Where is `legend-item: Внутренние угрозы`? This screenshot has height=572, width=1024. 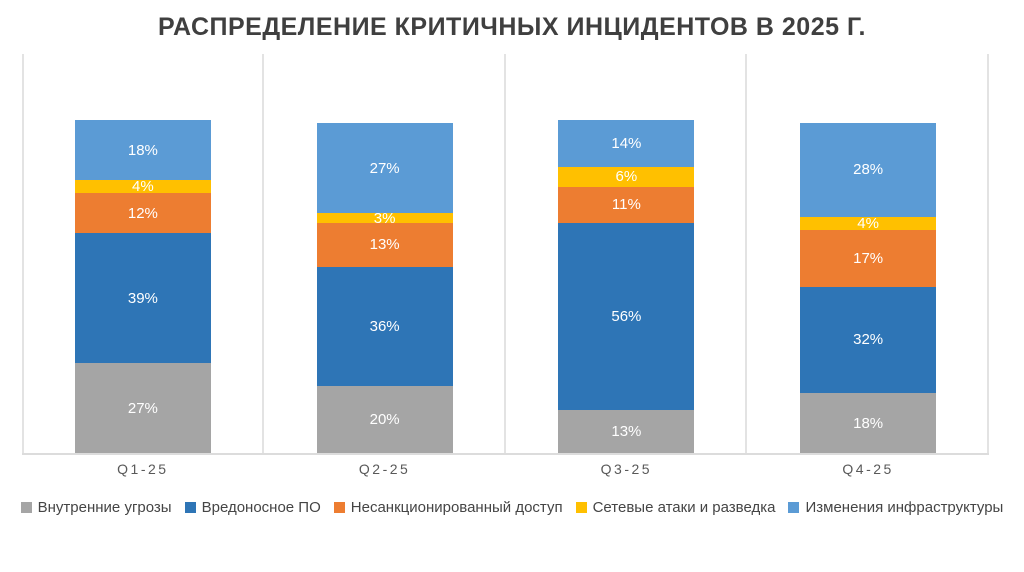 legend-item: Внутренние угрозы is located at coordinates (96, 507).